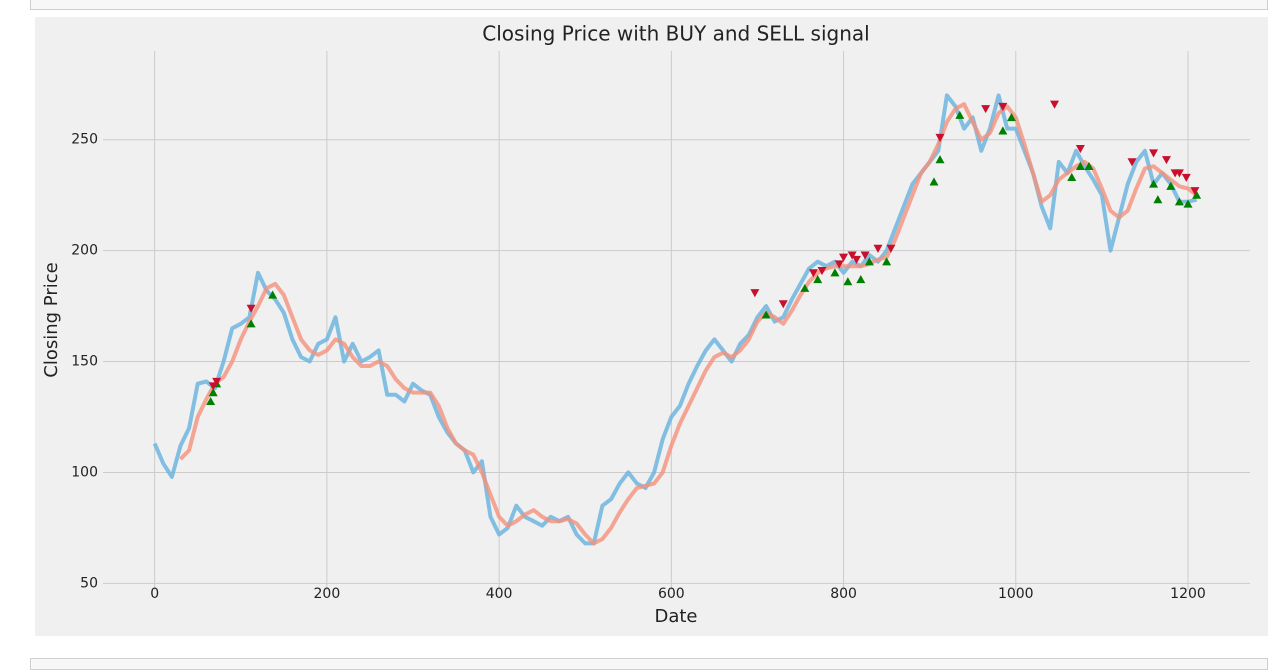  What do you see at coordinates (89, 583) in the screenshot?
I see `y-tick-label: 50` at bounding box center [89, 583].